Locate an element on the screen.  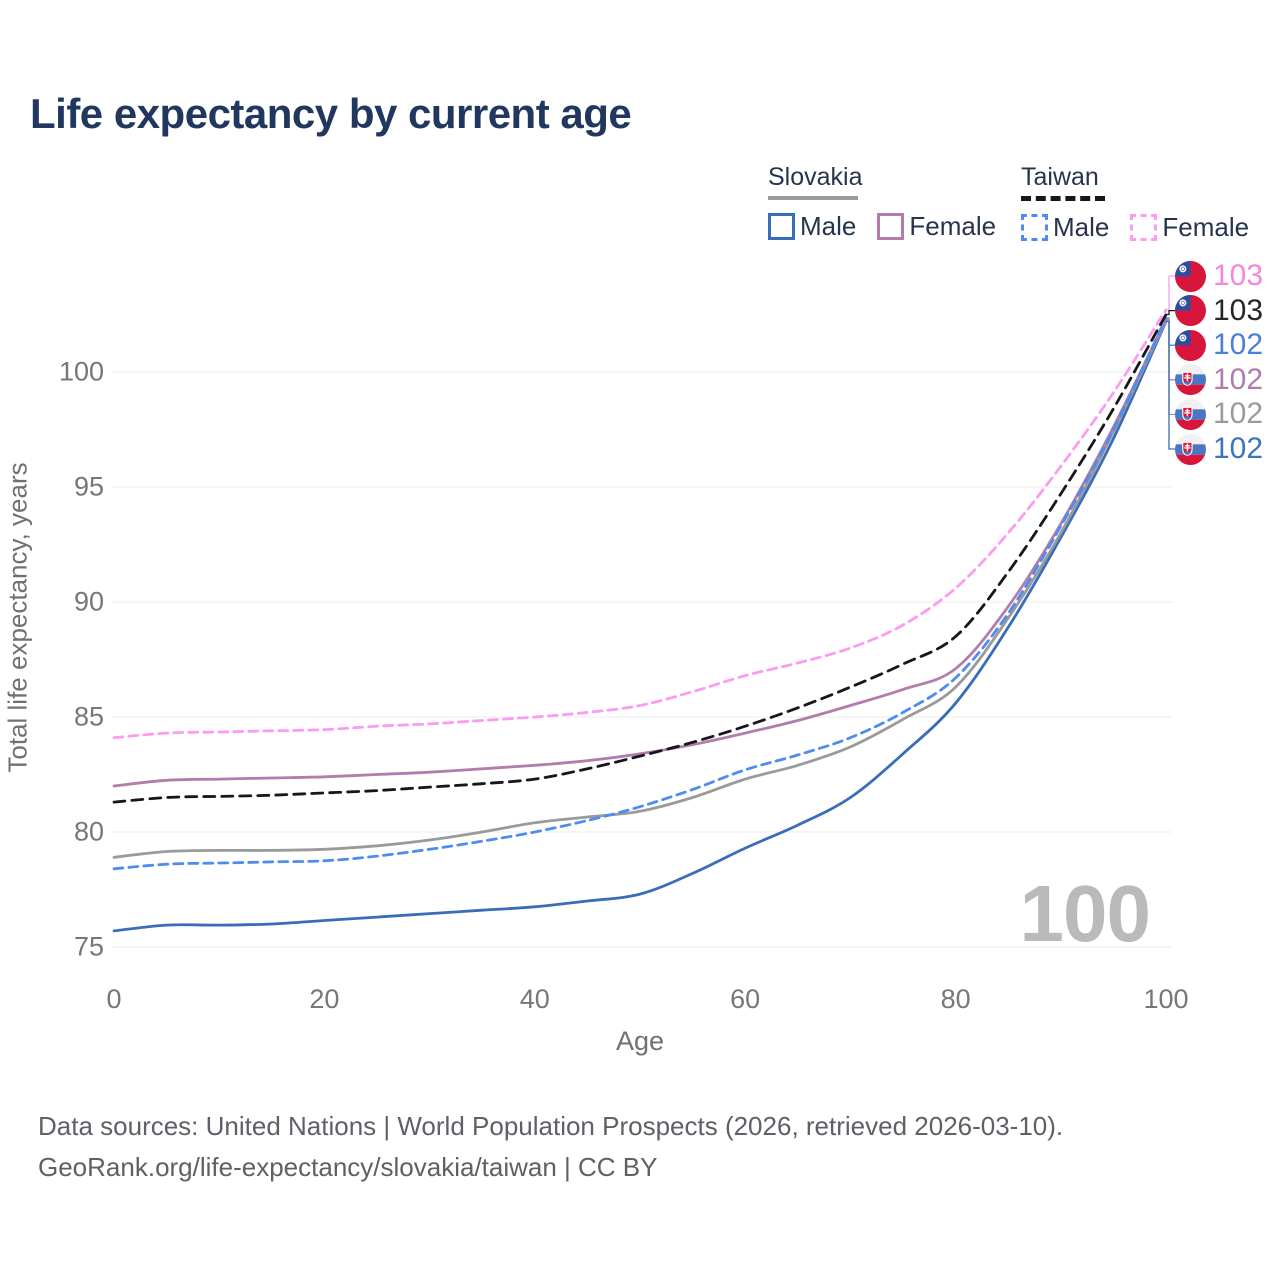
page-title: Life expectancy by current age is located at coordinates (331, 113).